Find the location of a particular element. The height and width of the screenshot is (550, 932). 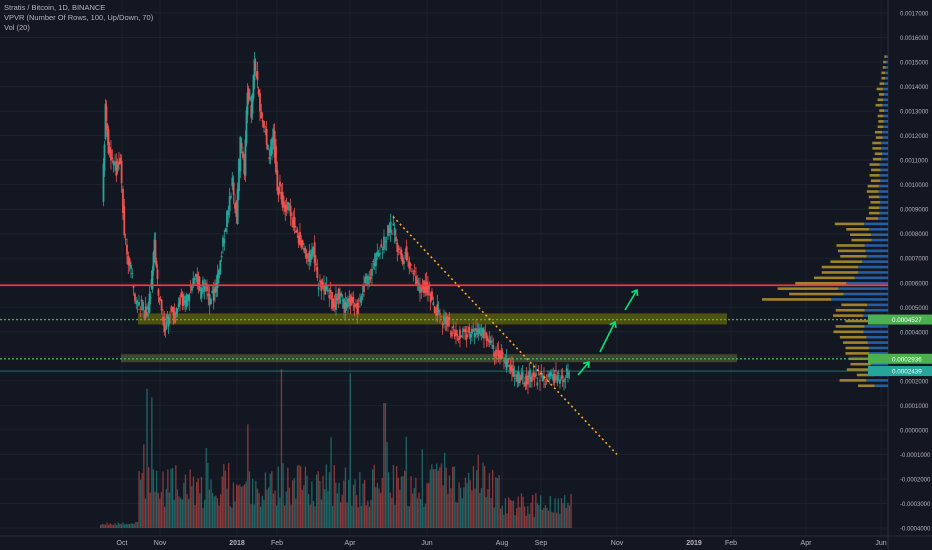

price-badge-upper-box is located at coordinates (910, 319).